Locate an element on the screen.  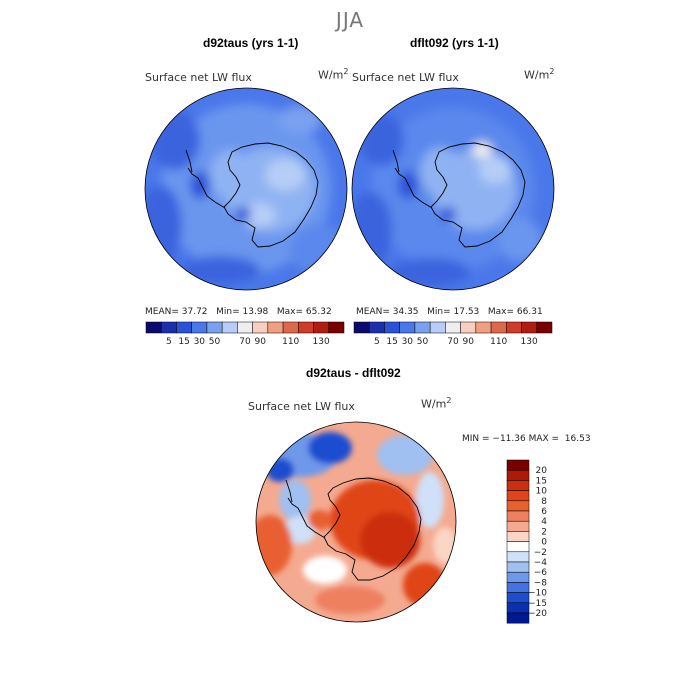
colorbar-tick-label: 8 is located at coordinates (544, 502).